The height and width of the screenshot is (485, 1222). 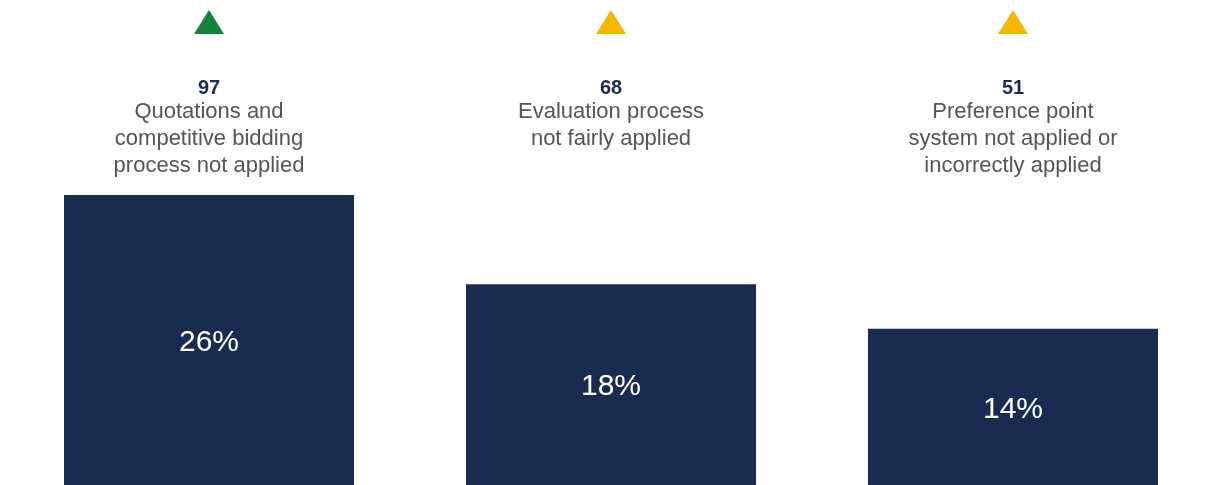 I want to click on text: 68, so click(x=611, y=87).